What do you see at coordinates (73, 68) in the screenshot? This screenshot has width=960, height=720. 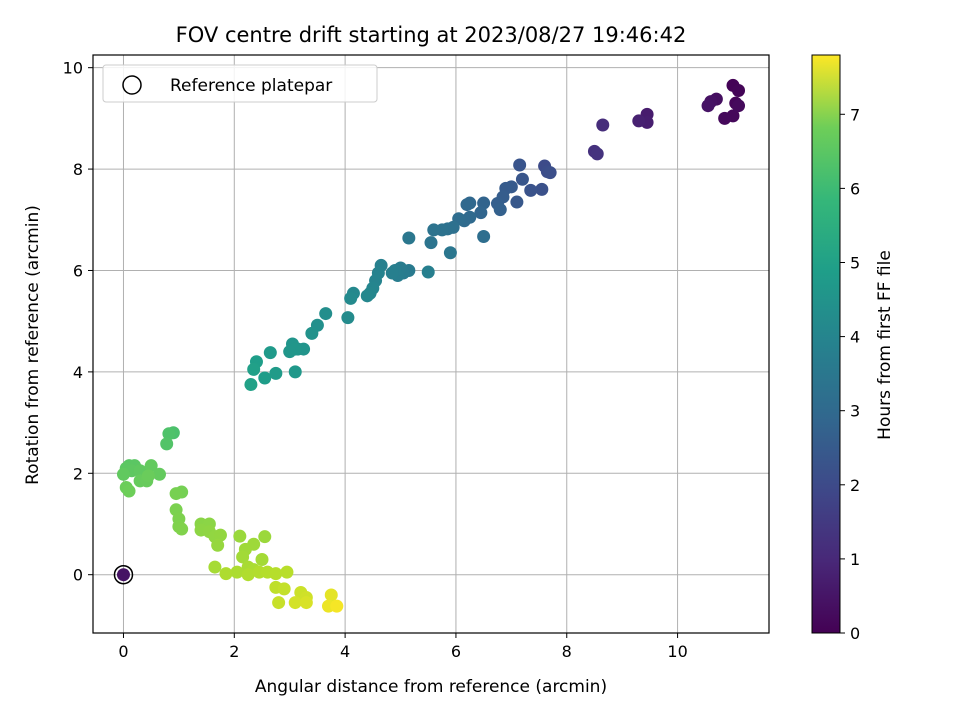 I see `y-tick-label: 10` at bounding box center [73, 68].